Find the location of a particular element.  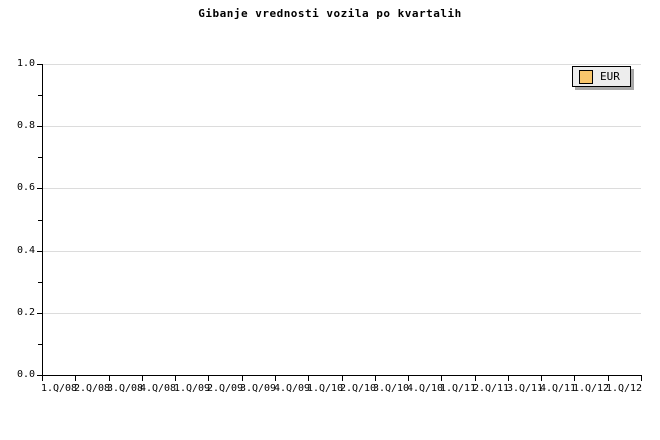

chart-title: Gibanje vrednosti vozila po kvartalih is located at coordinates (330, 13).